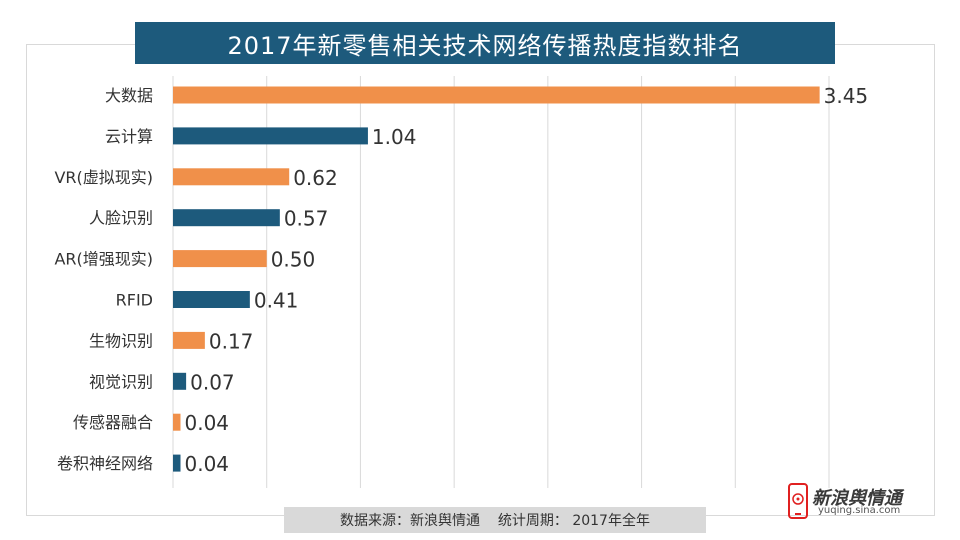 The width and height of the screenshot is (960, 540). What do you see at coordinates (129, 95) in the screenshot?
I see `category-label: 大数据` at bounding box center [129, 95].